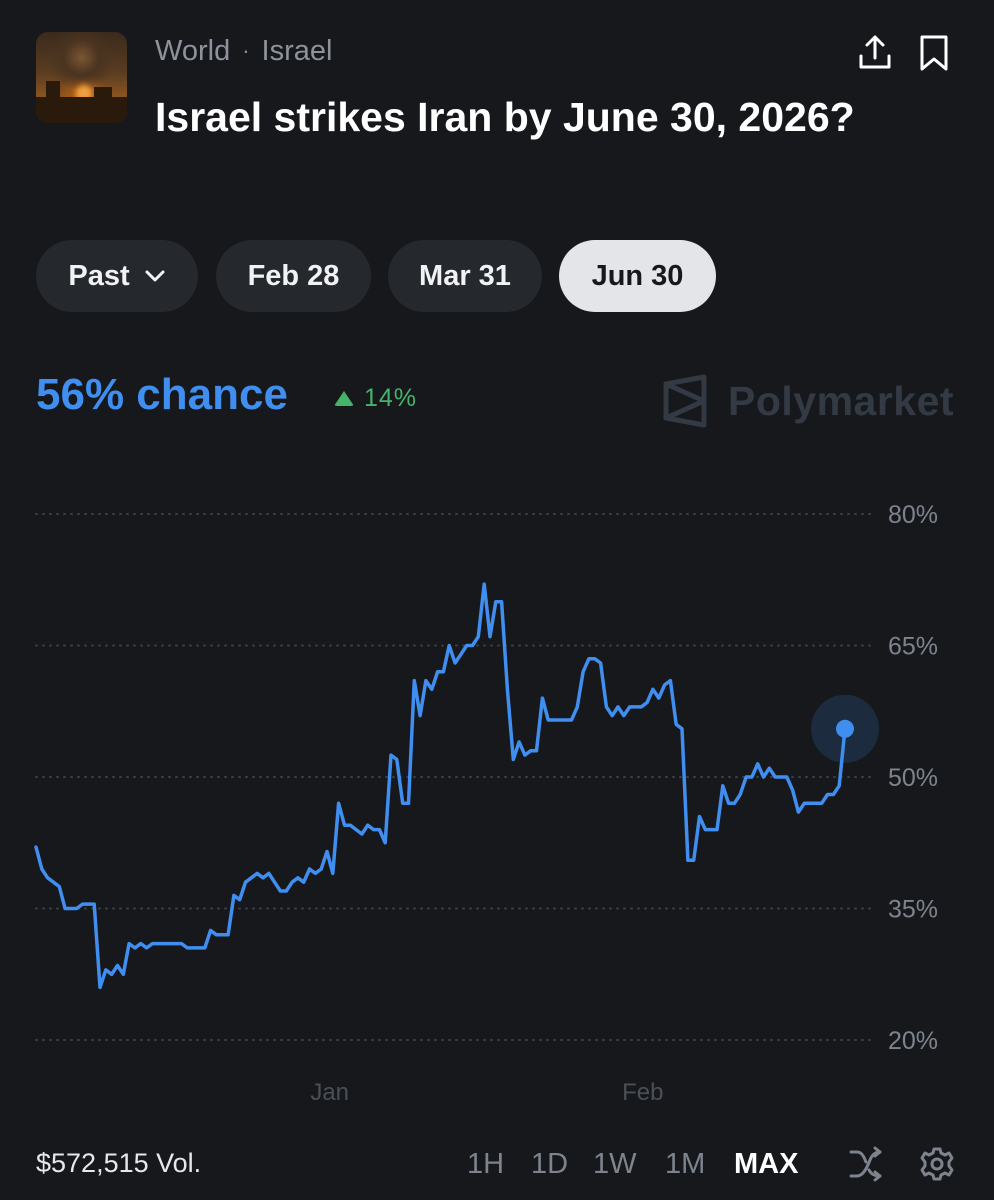 This screenshot has width=994, height=1200. I want to click on timeframe-1d: 1D, so click(550, 1164).